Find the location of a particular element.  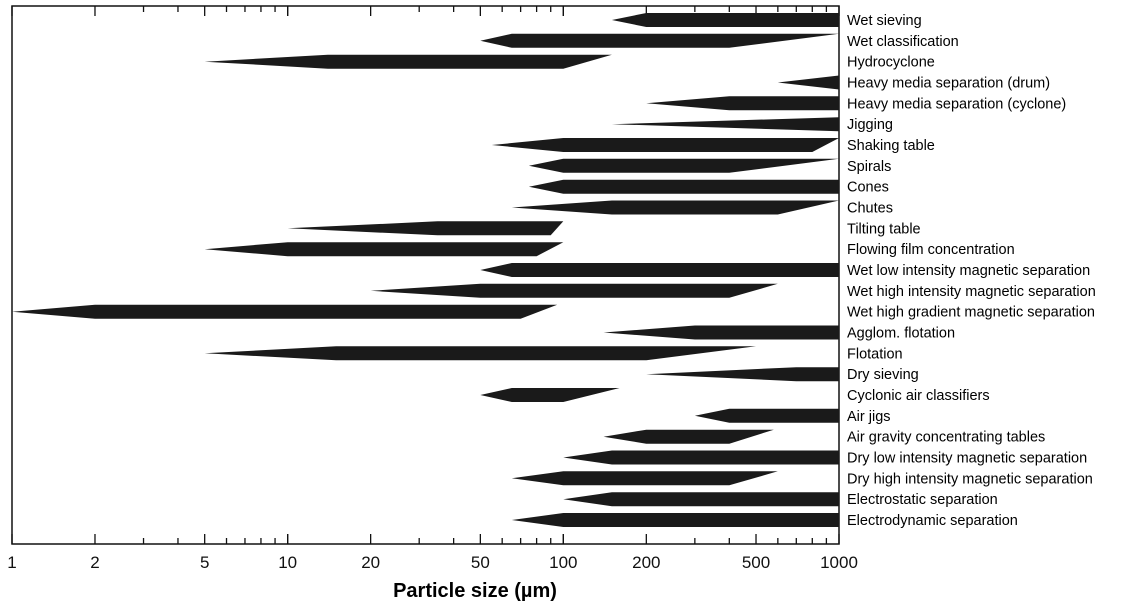

process-label: Chutes is located at coordinates (870, 209).